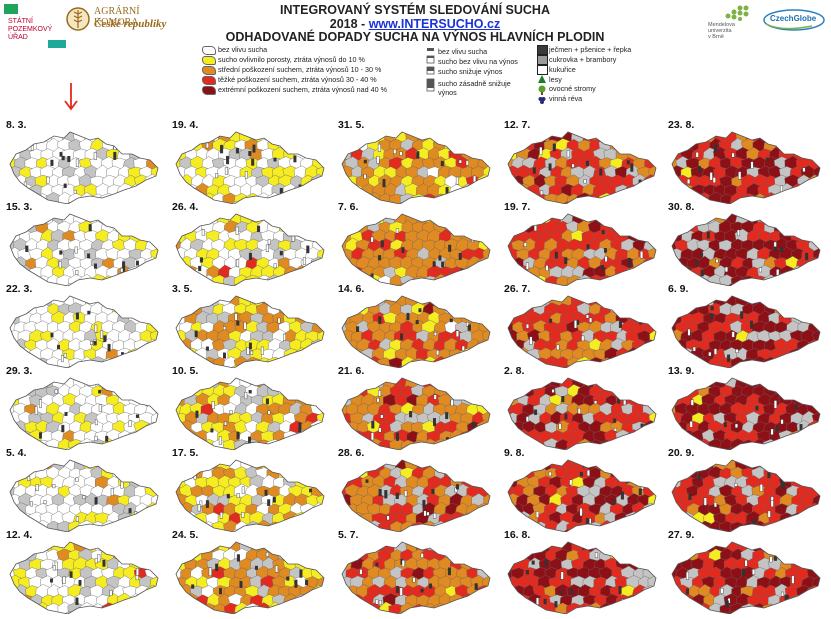  Describe the element at coordinates (746, 167) in the screenshot. I see `drought-map` at that location.